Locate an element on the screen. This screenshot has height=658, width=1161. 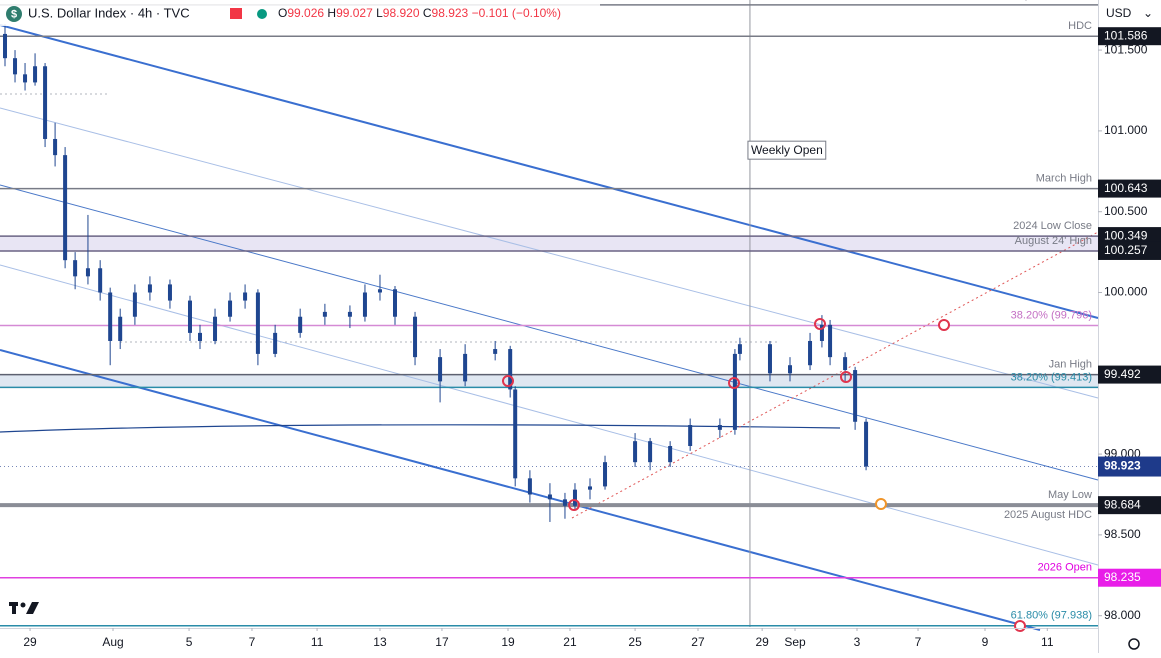
quote-key: C is located at coordinates (427, 13).